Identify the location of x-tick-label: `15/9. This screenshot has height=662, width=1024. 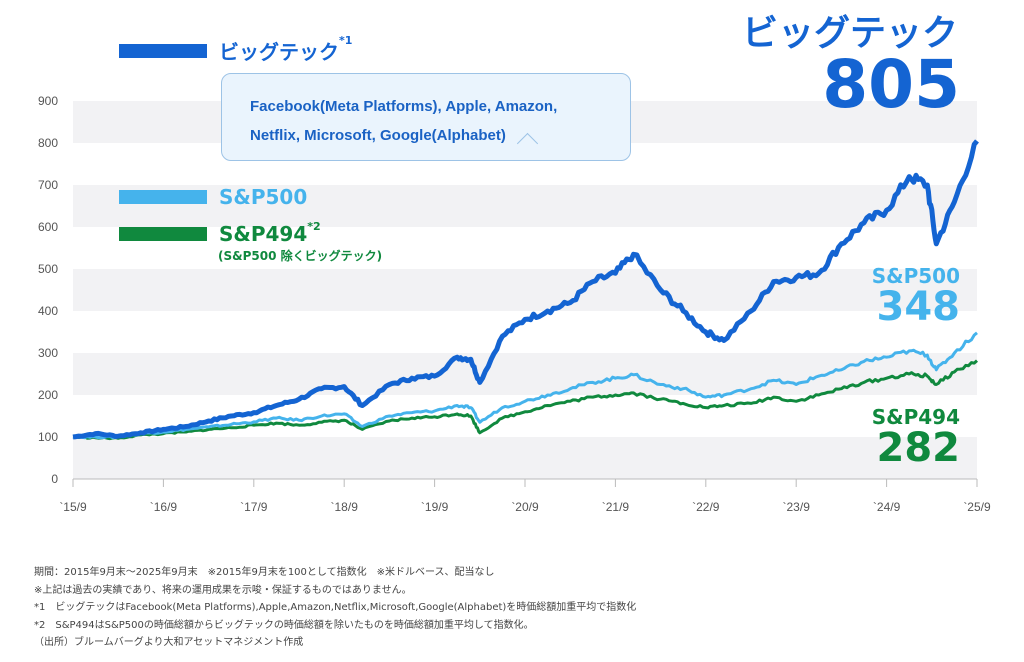
(73, 507).